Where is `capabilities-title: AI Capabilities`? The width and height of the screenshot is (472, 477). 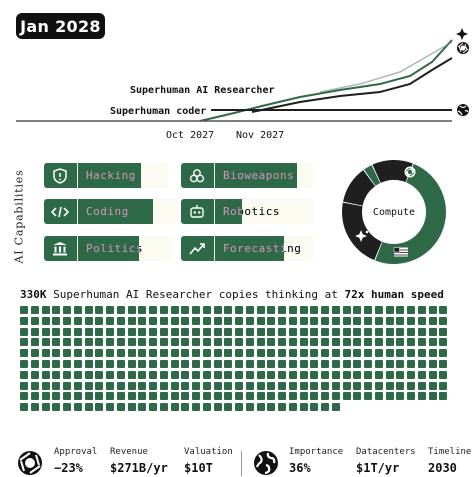 capabilities-title: AI Capabilities is located at coordinates (19, 216).